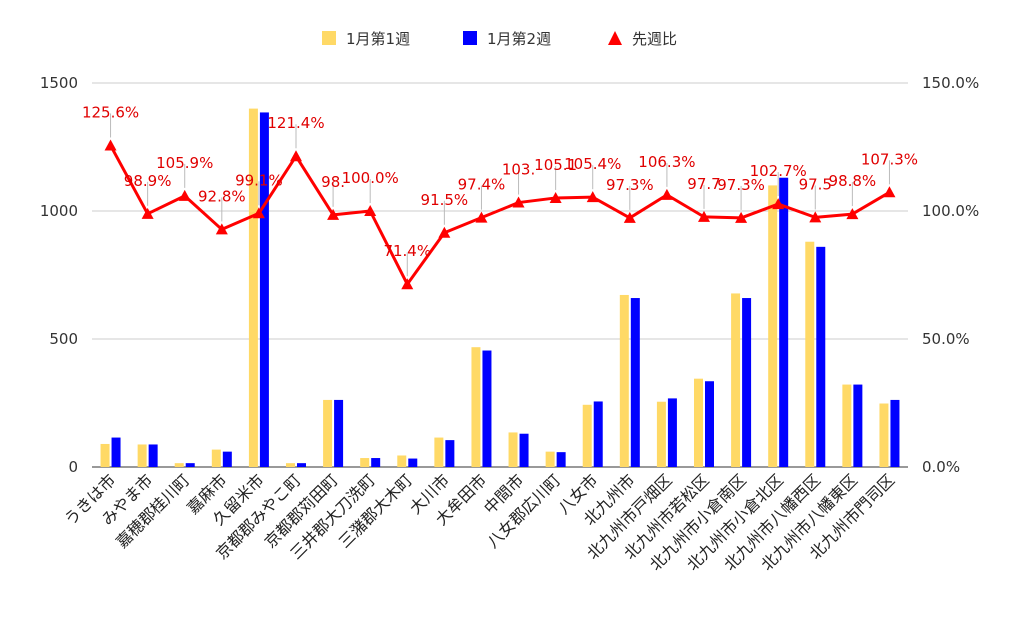  What do you see at coordinates (889, 159) in the screenshot?
I see `ratio-data-label: 107.3%` at bounding box center [889, 159].